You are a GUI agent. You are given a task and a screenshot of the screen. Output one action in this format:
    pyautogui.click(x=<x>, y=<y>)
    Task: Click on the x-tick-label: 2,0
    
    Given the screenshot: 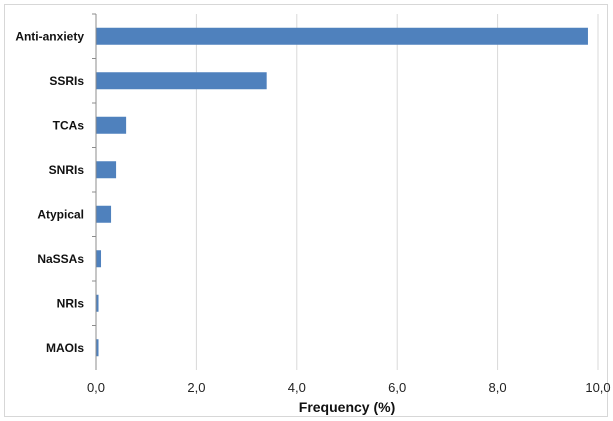 What is the action you would take?
    pyautogui.click(x=196, y=387)
    